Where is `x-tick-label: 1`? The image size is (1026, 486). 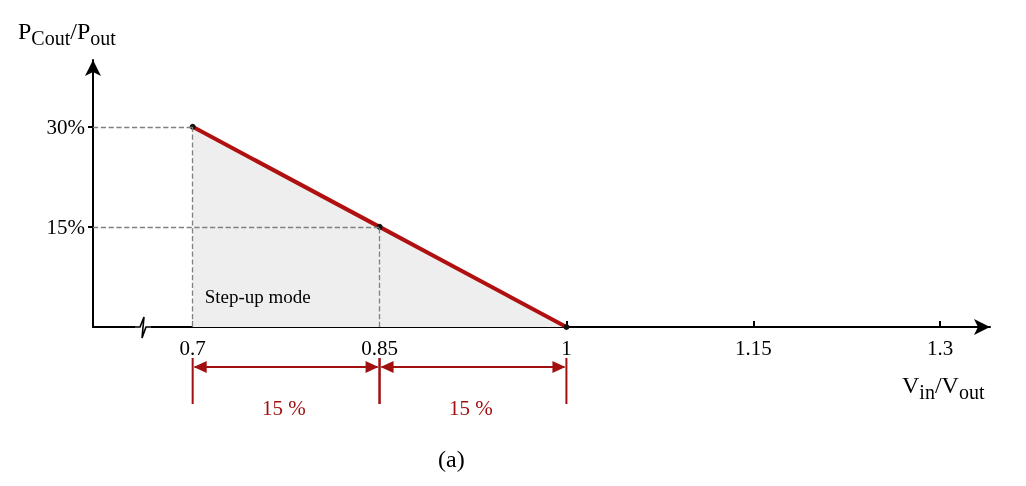 x-tick-label: 1 is located at coordinates (566, 347).